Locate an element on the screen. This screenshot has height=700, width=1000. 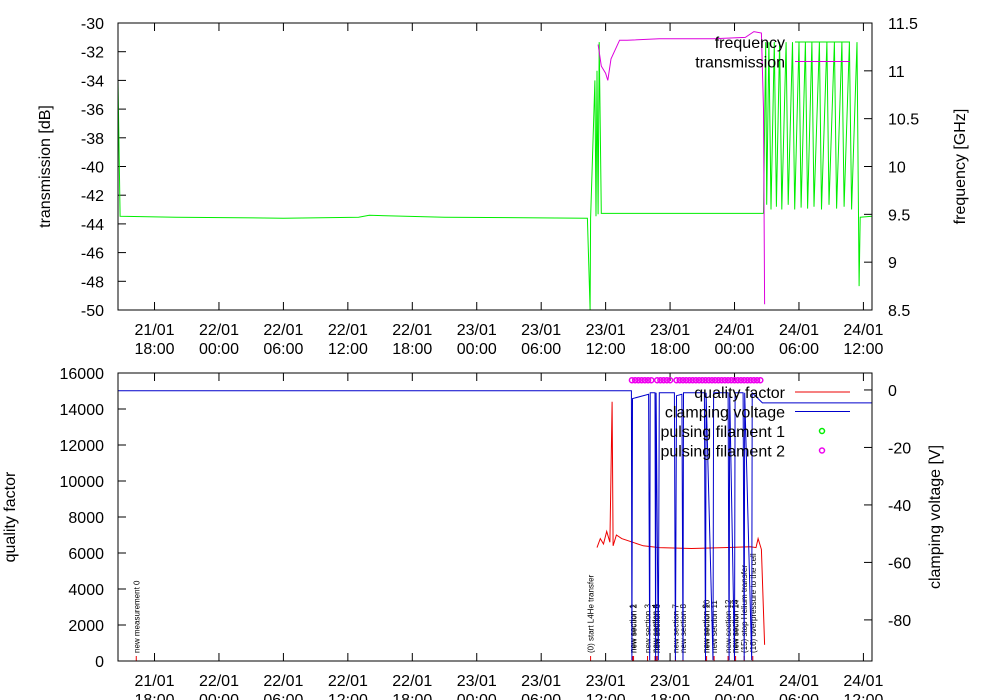
y-tick-label: 12000 is located at coordinates (82, 446).